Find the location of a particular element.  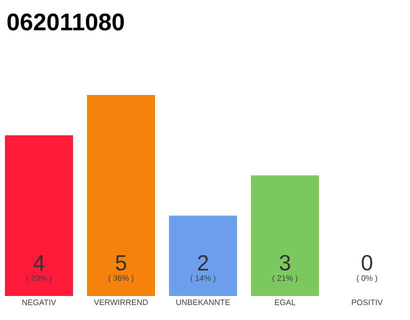

data-label: 3 is located at coordinates (285, 262).